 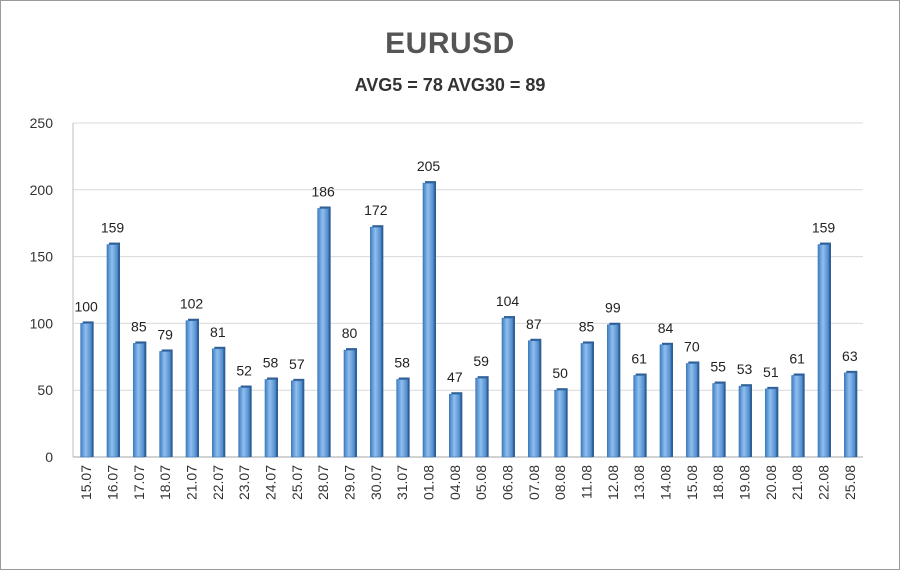 I want to click on x-tick-label: 07.08, so click(x=534, y=482).